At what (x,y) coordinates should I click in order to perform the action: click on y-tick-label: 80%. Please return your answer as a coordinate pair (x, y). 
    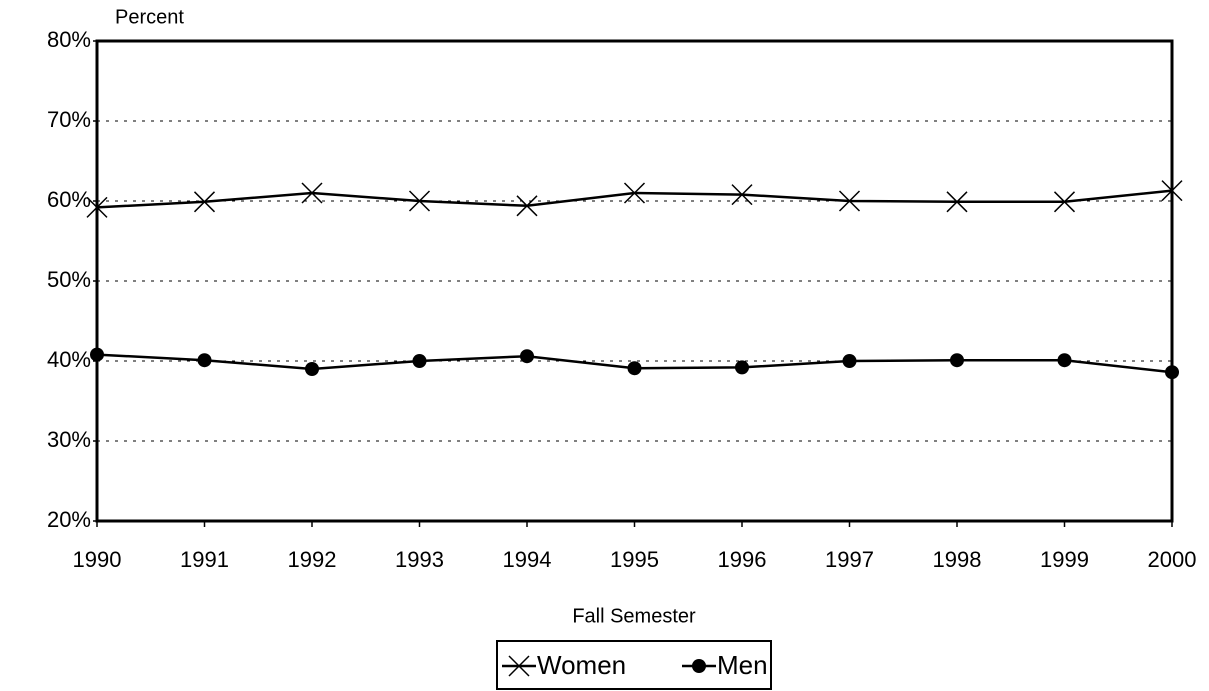
    Looking at the image, I should click on (69, 39).